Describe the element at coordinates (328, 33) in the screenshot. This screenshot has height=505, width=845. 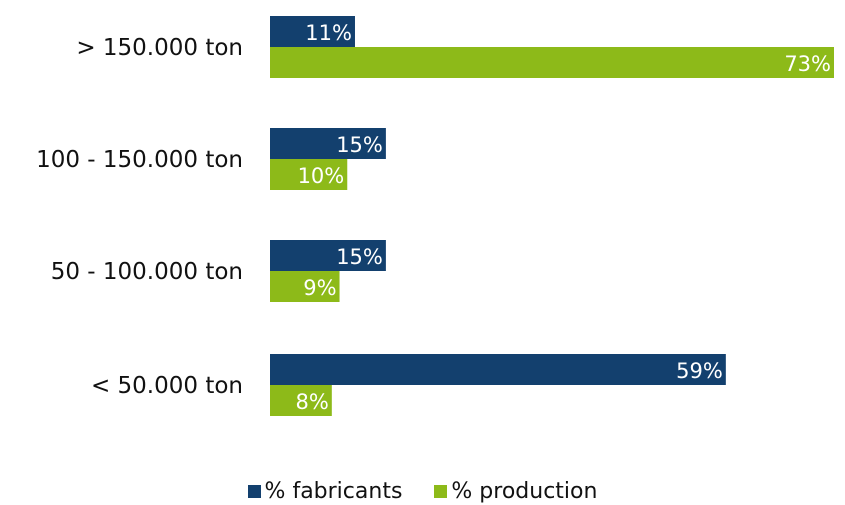
I see `data-label: 11%` at that location.